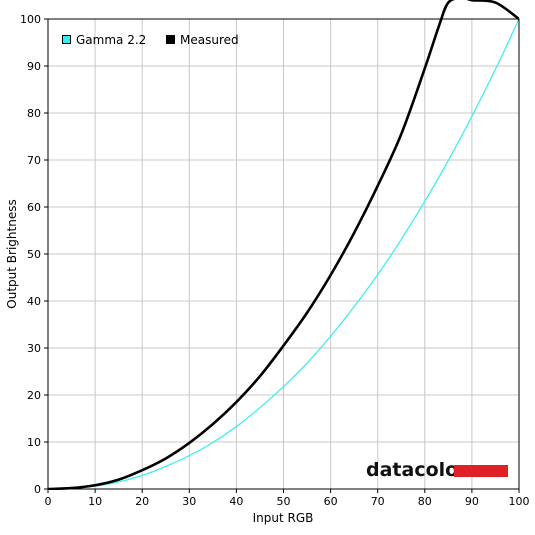 This screenshot has height=535, width=535. Describe the element at coordinates (34, 160) in the screenshot. I see `y-tick-label: 70` at that location.